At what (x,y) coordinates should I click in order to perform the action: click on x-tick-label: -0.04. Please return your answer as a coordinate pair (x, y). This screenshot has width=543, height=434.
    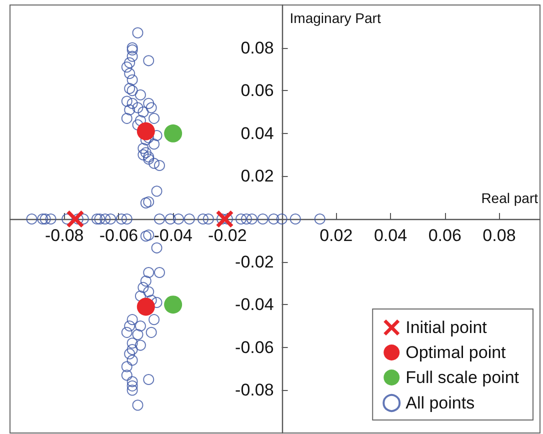
    Looking at the image, I should click on (173, 235).